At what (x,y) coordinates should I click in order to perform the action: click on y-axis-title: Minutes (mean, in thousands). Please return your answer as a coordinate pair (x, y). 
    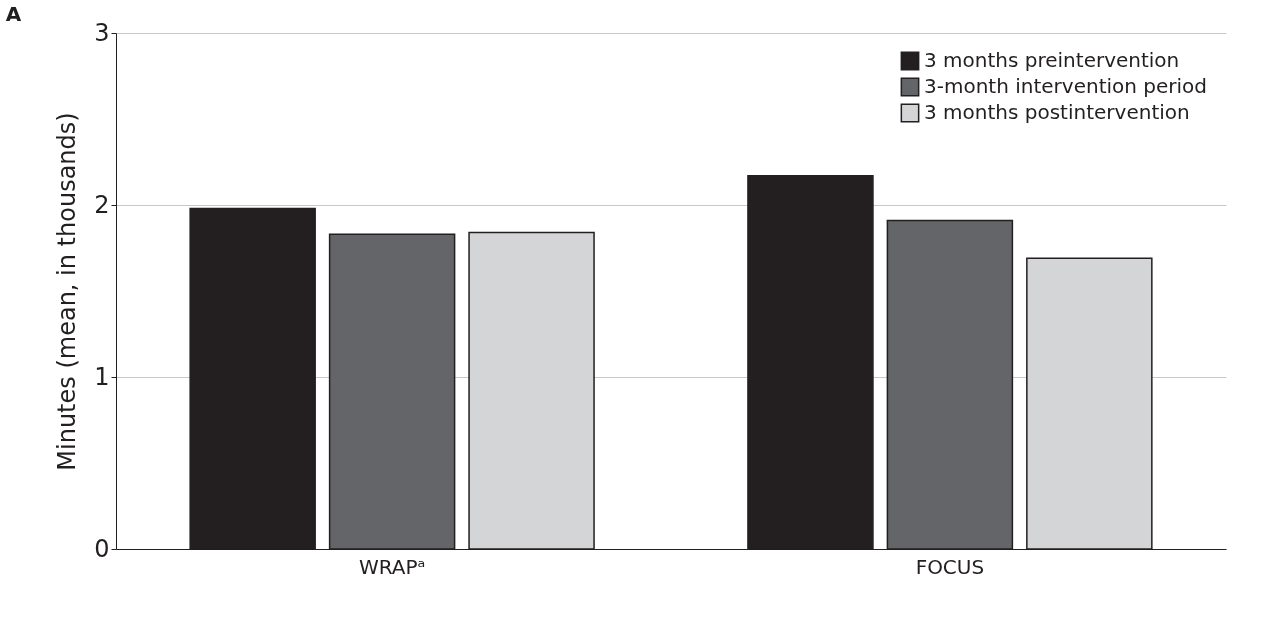
    Looking at the image, I should click on (67, 291).